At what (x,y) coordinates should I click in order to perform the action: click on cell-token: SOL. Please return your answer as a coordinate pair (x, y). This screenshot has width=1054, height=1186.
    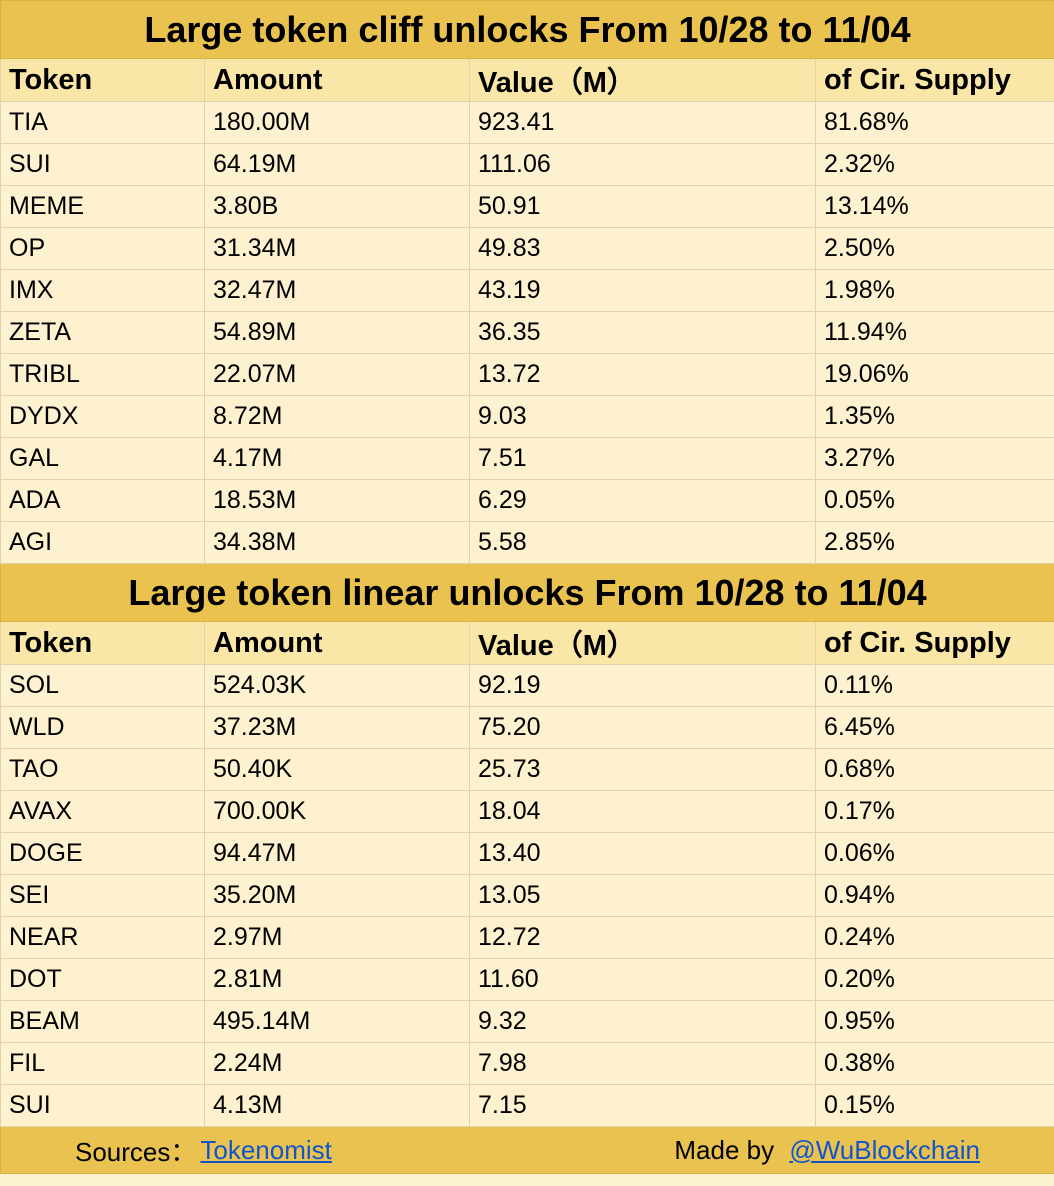
    Looking at the image, I should click on (102, 685).